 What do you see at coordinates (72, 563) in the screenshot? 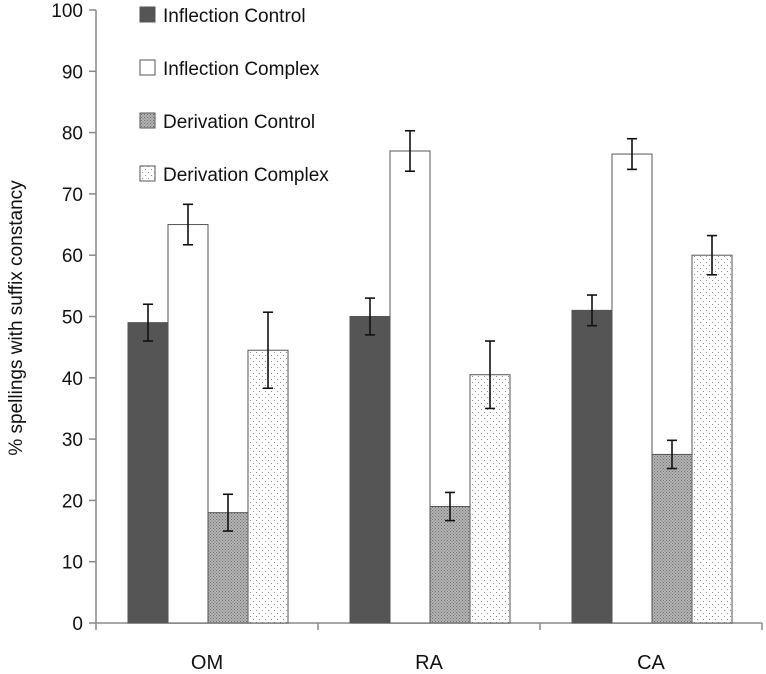
I see `y-tick-label: 10` at bounding box center [72, 563].